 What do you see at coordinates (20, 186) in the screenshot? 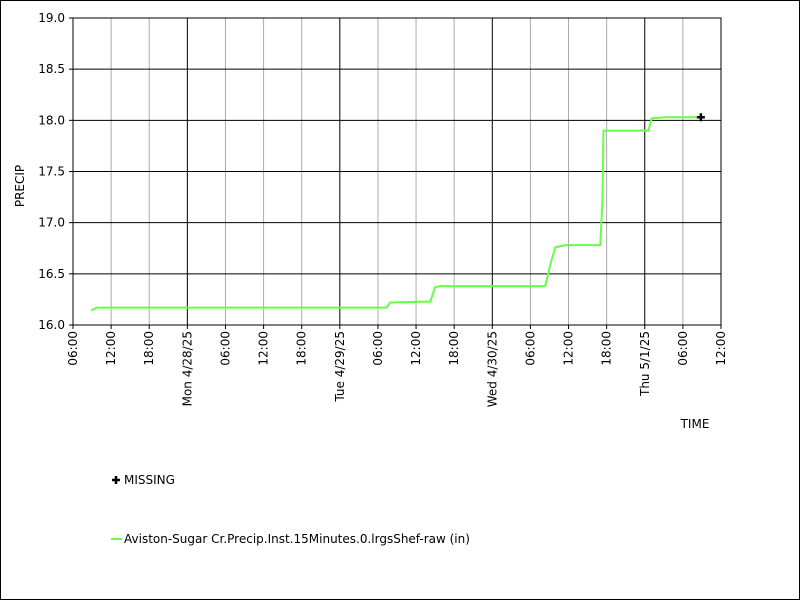
I see `y-axis-label: PRECIP` at bounding box center [20, 186].